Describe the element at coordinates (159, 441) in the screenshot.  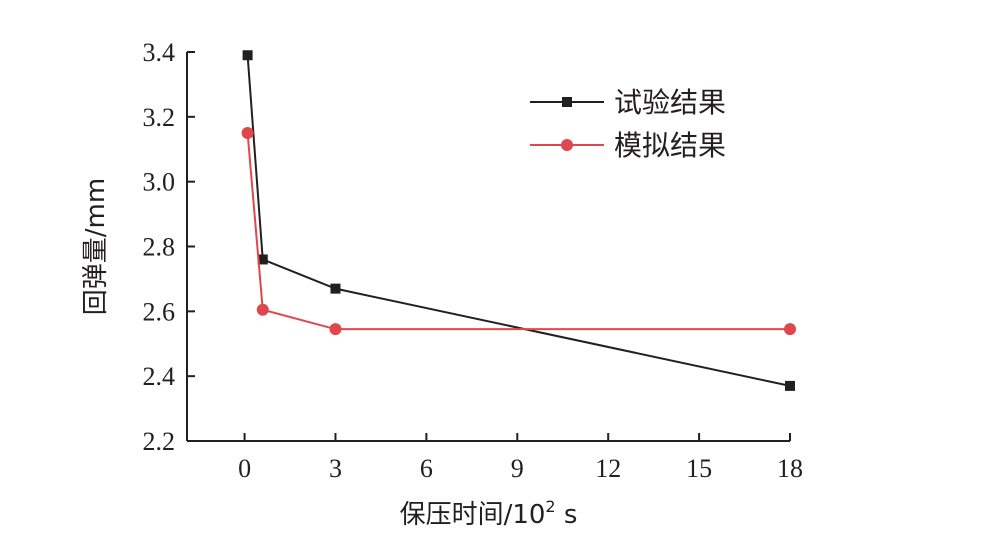
I see `y-tick-label: 2.2` at that location.